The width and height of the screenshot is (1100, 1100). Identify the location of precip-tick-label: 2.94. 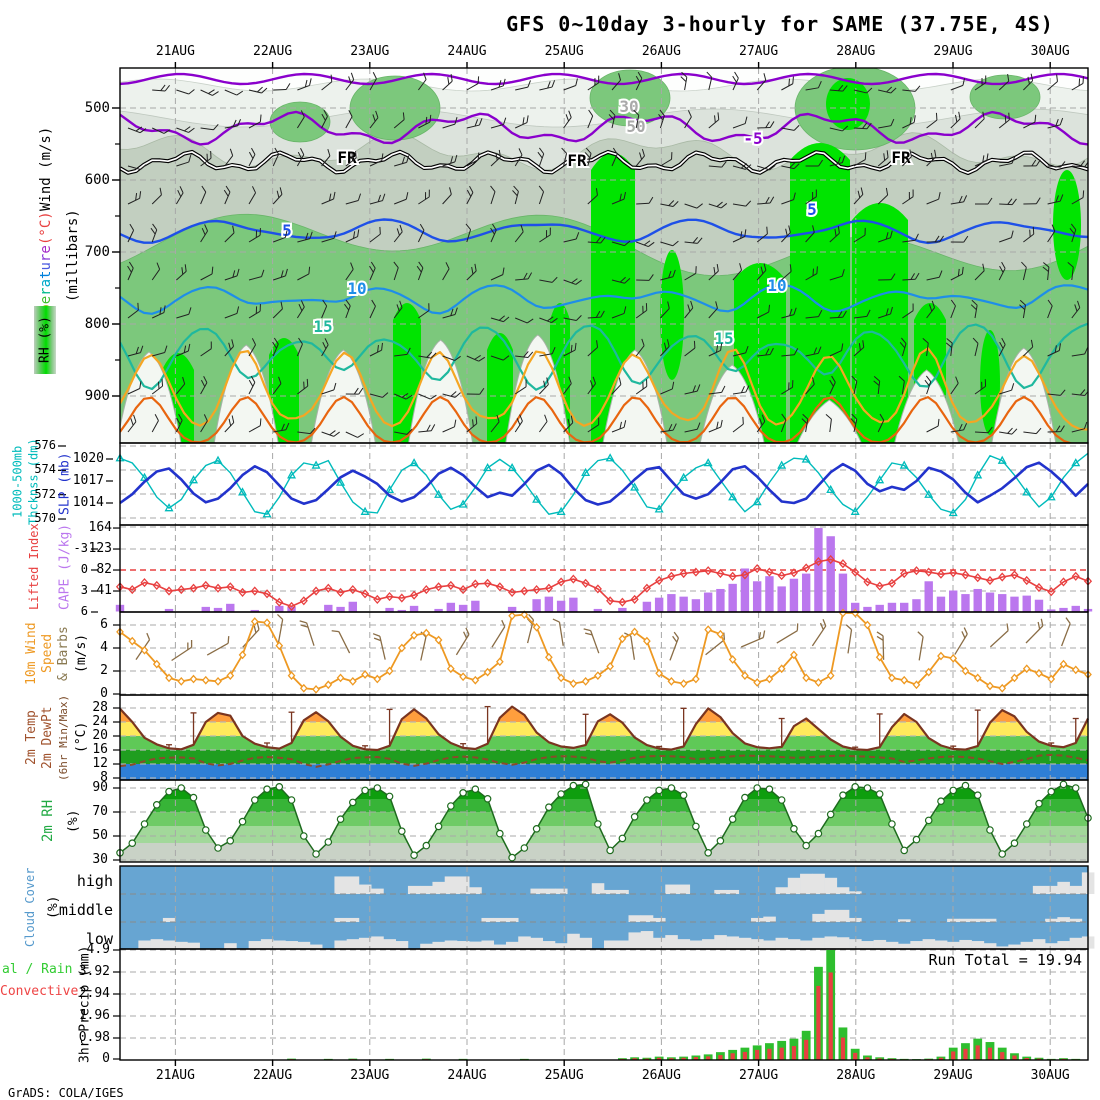
(94, 993).